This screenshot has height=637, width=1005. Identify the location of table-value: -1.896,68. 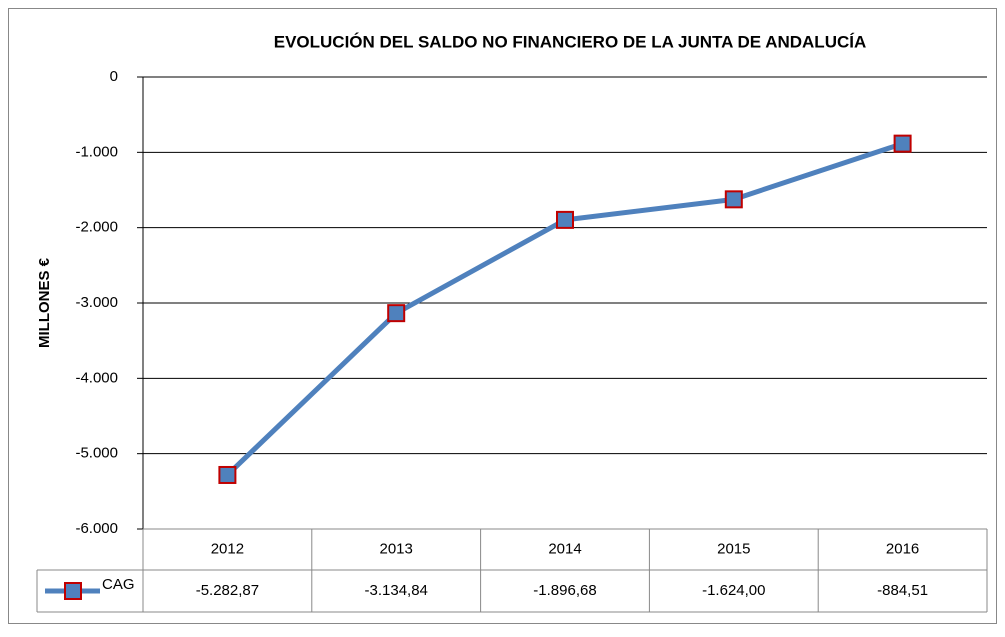
(564, 590).